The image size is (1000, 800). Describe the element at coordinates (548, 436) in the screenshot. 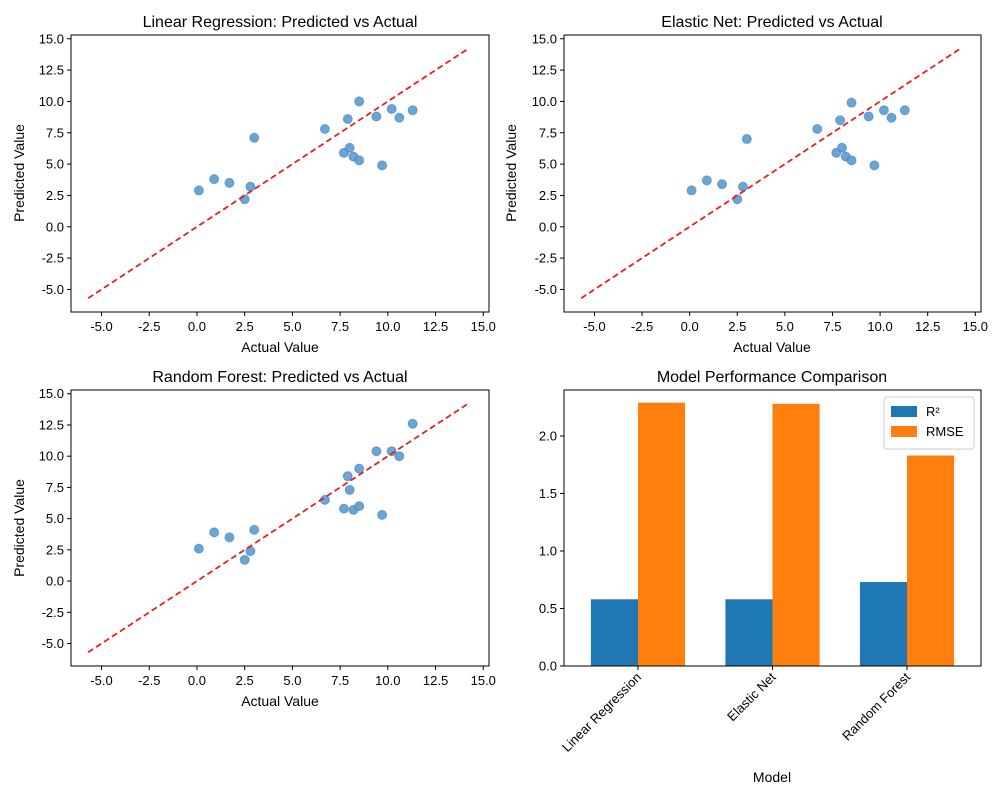

I see `y-tick-label: 2.0` at that location.